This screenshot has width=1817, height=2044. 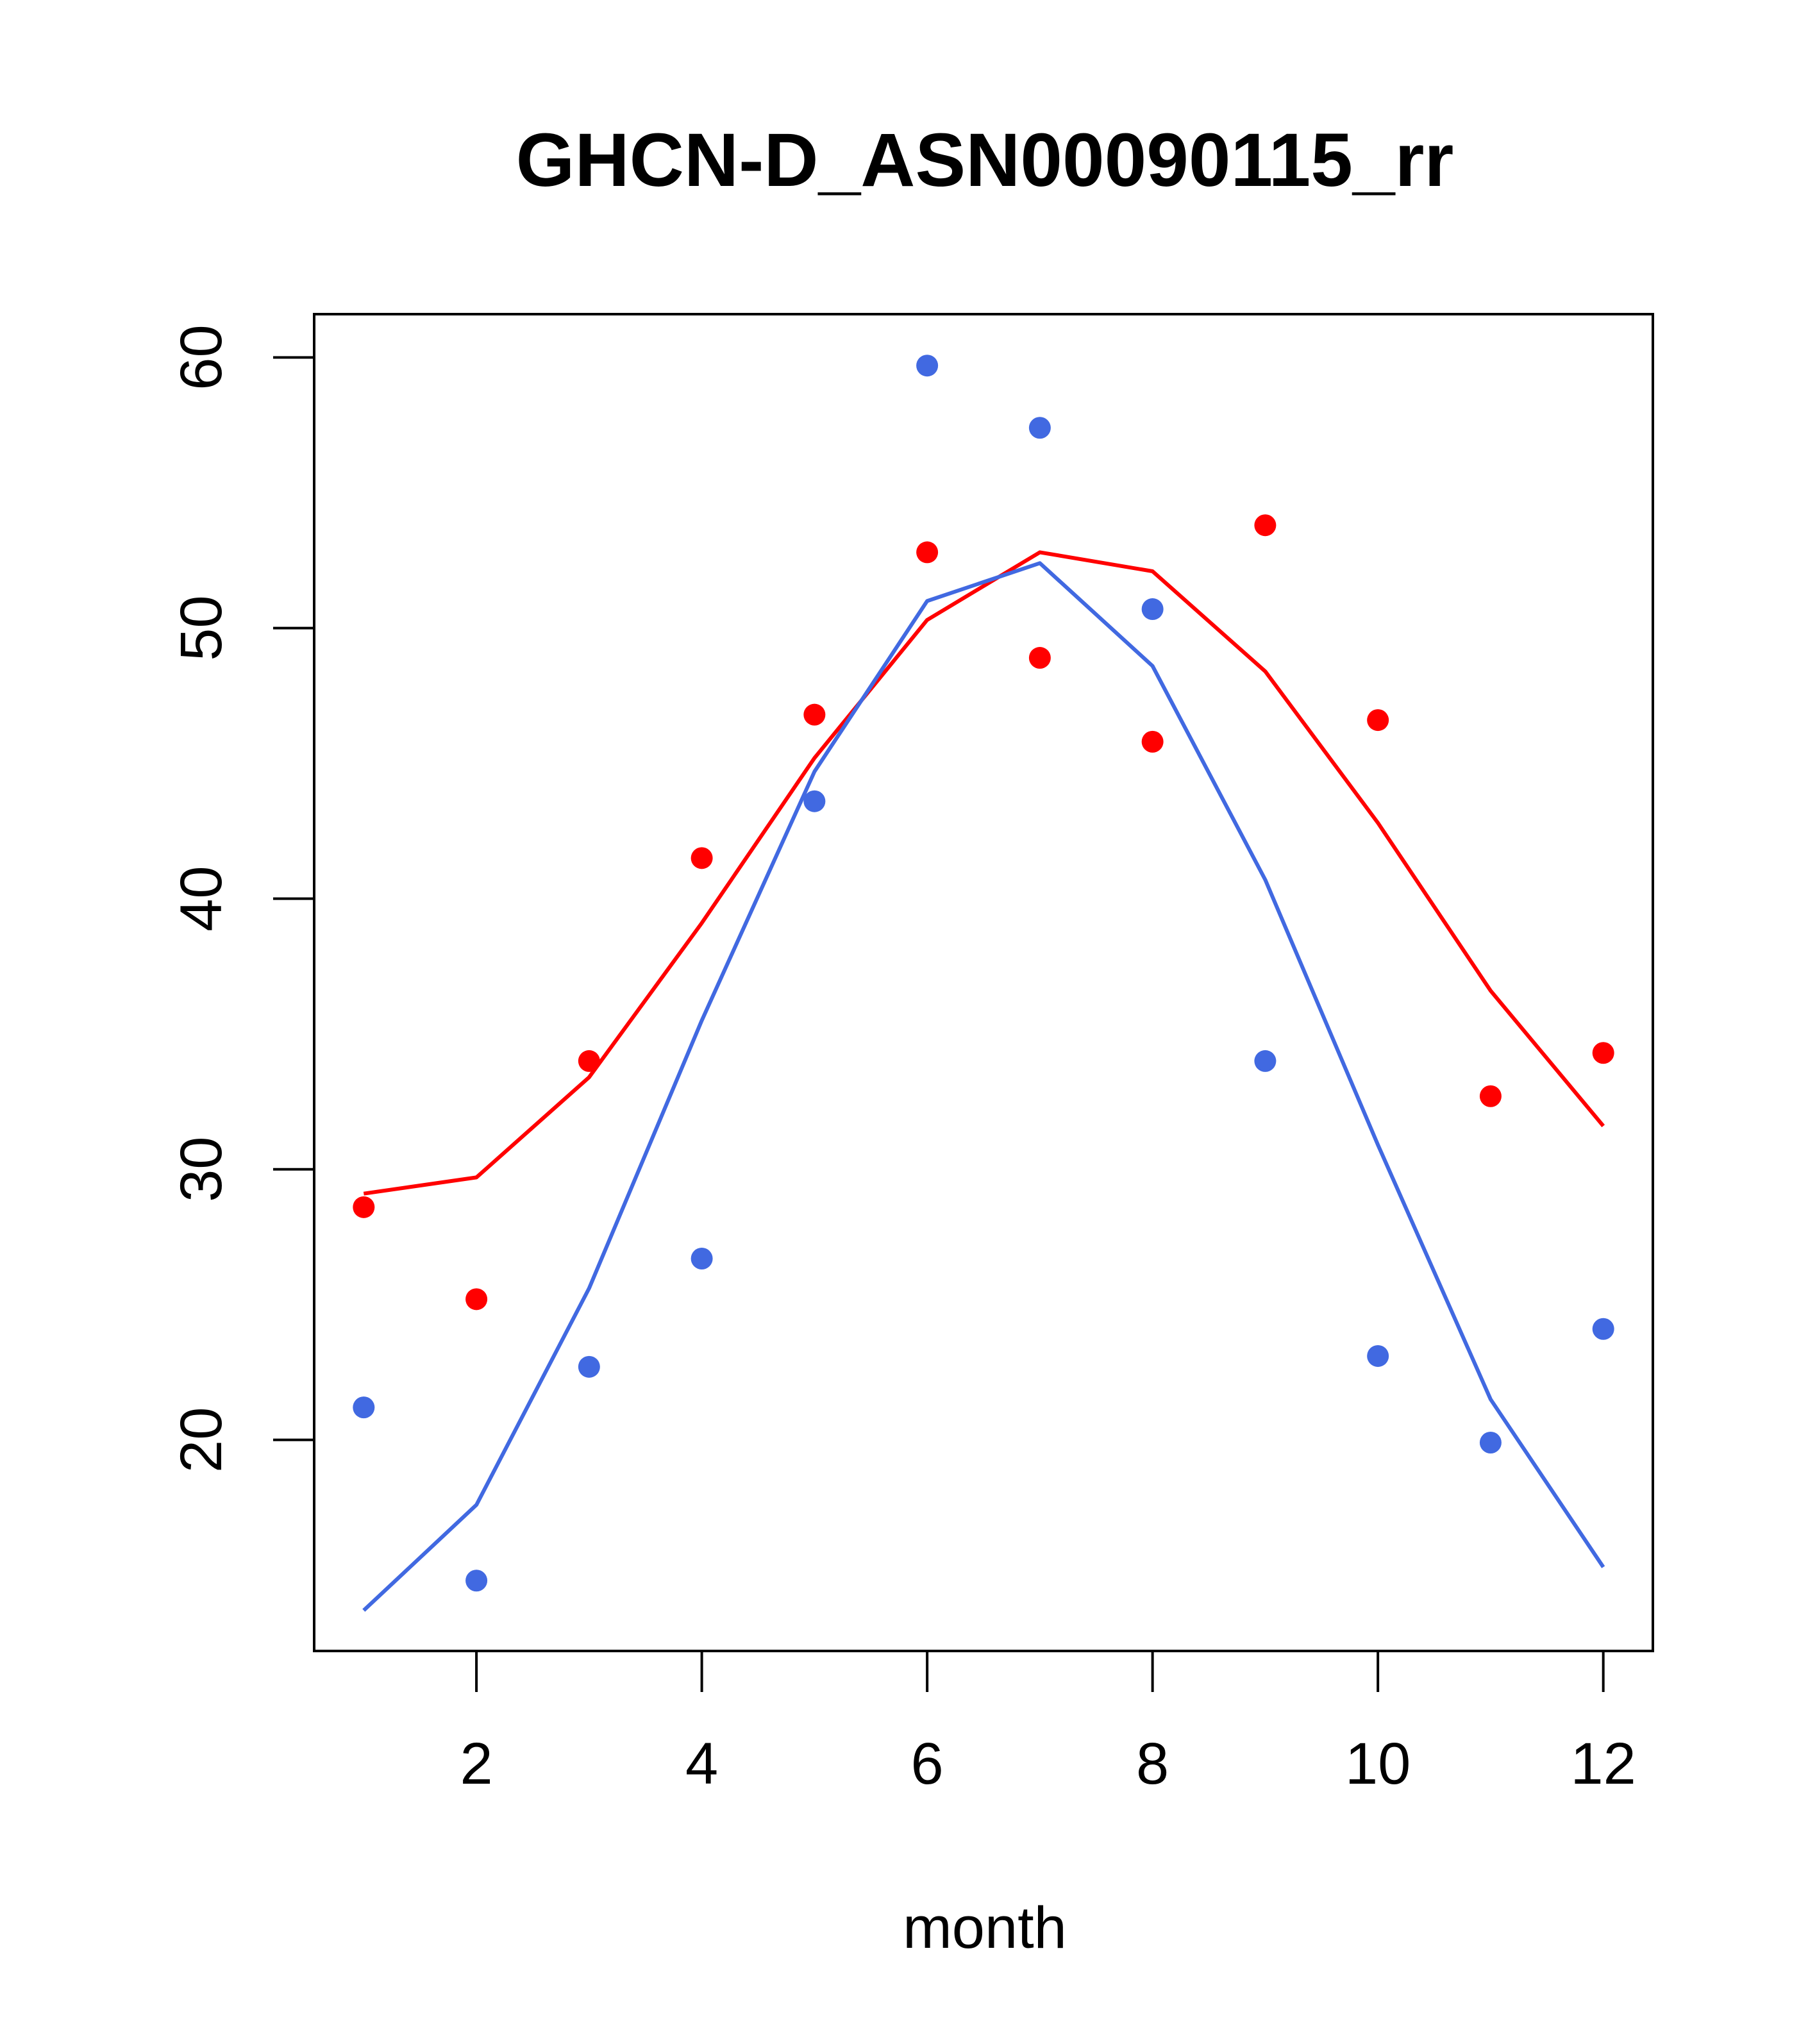 What do you see at coordinates (928, 1764) in the screenshot?
I see `x-tick-label: 6` at bounding box center [928, 1764].